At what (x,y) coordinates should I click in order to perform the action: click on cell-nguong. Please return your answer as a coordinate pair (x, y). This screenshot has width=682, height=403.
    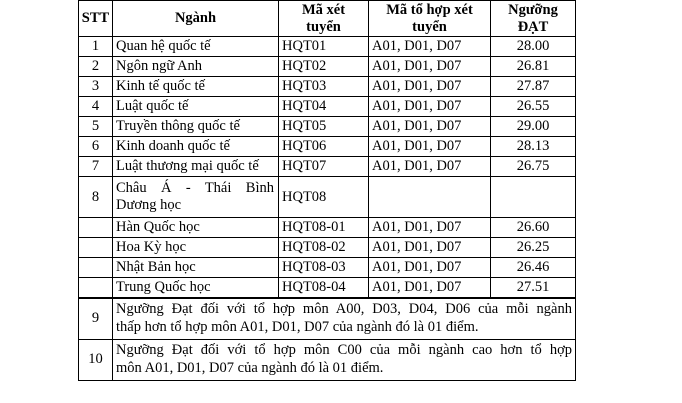
    Looking at the image, I should click on (533, 197).